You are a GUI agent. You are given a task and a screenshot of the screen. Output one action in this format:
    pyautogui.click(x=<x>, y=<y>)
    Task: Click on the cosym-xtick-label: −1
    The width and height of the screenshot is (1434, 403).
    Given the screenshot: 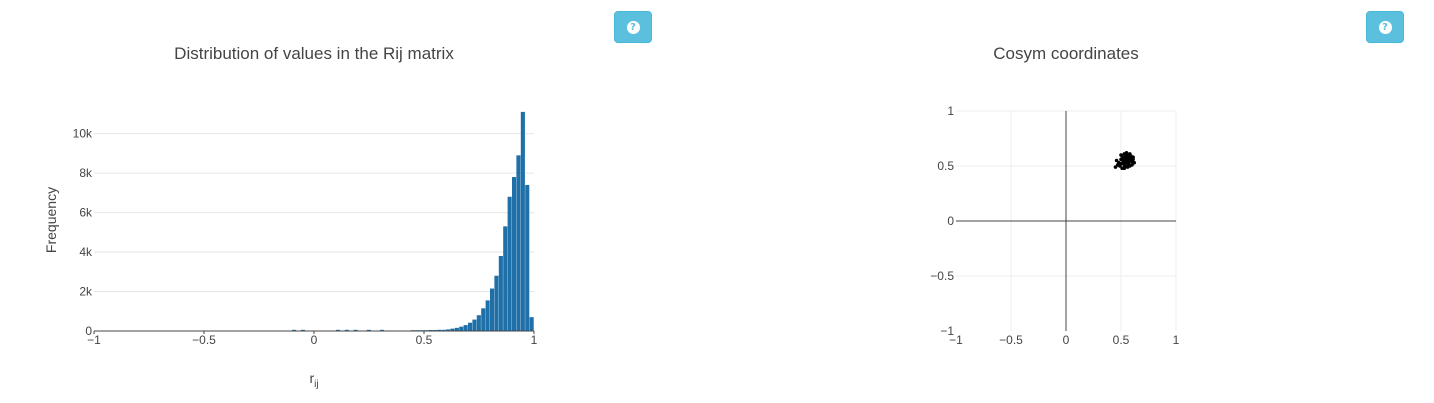 What is the action you would take?
    pyautogui.click(x=956, y=340)
    